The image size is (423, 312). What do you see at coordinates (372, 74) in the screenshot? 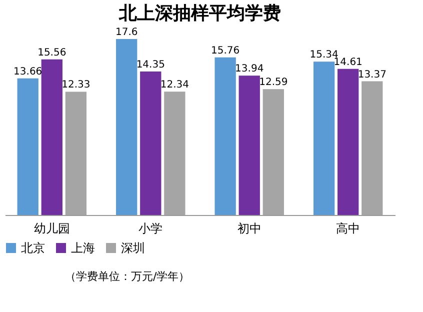
I see `data-label: 13.37` at bounding box center [372, 74].